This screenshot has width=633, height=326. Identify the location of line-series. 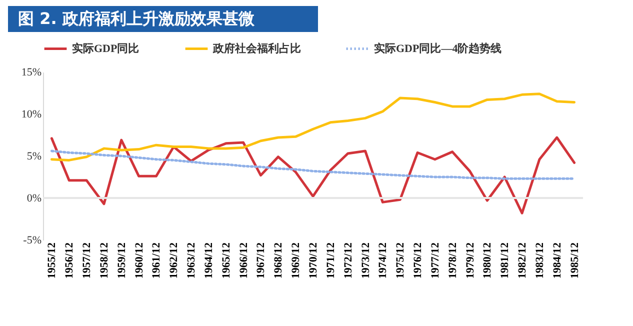
(313, 165).